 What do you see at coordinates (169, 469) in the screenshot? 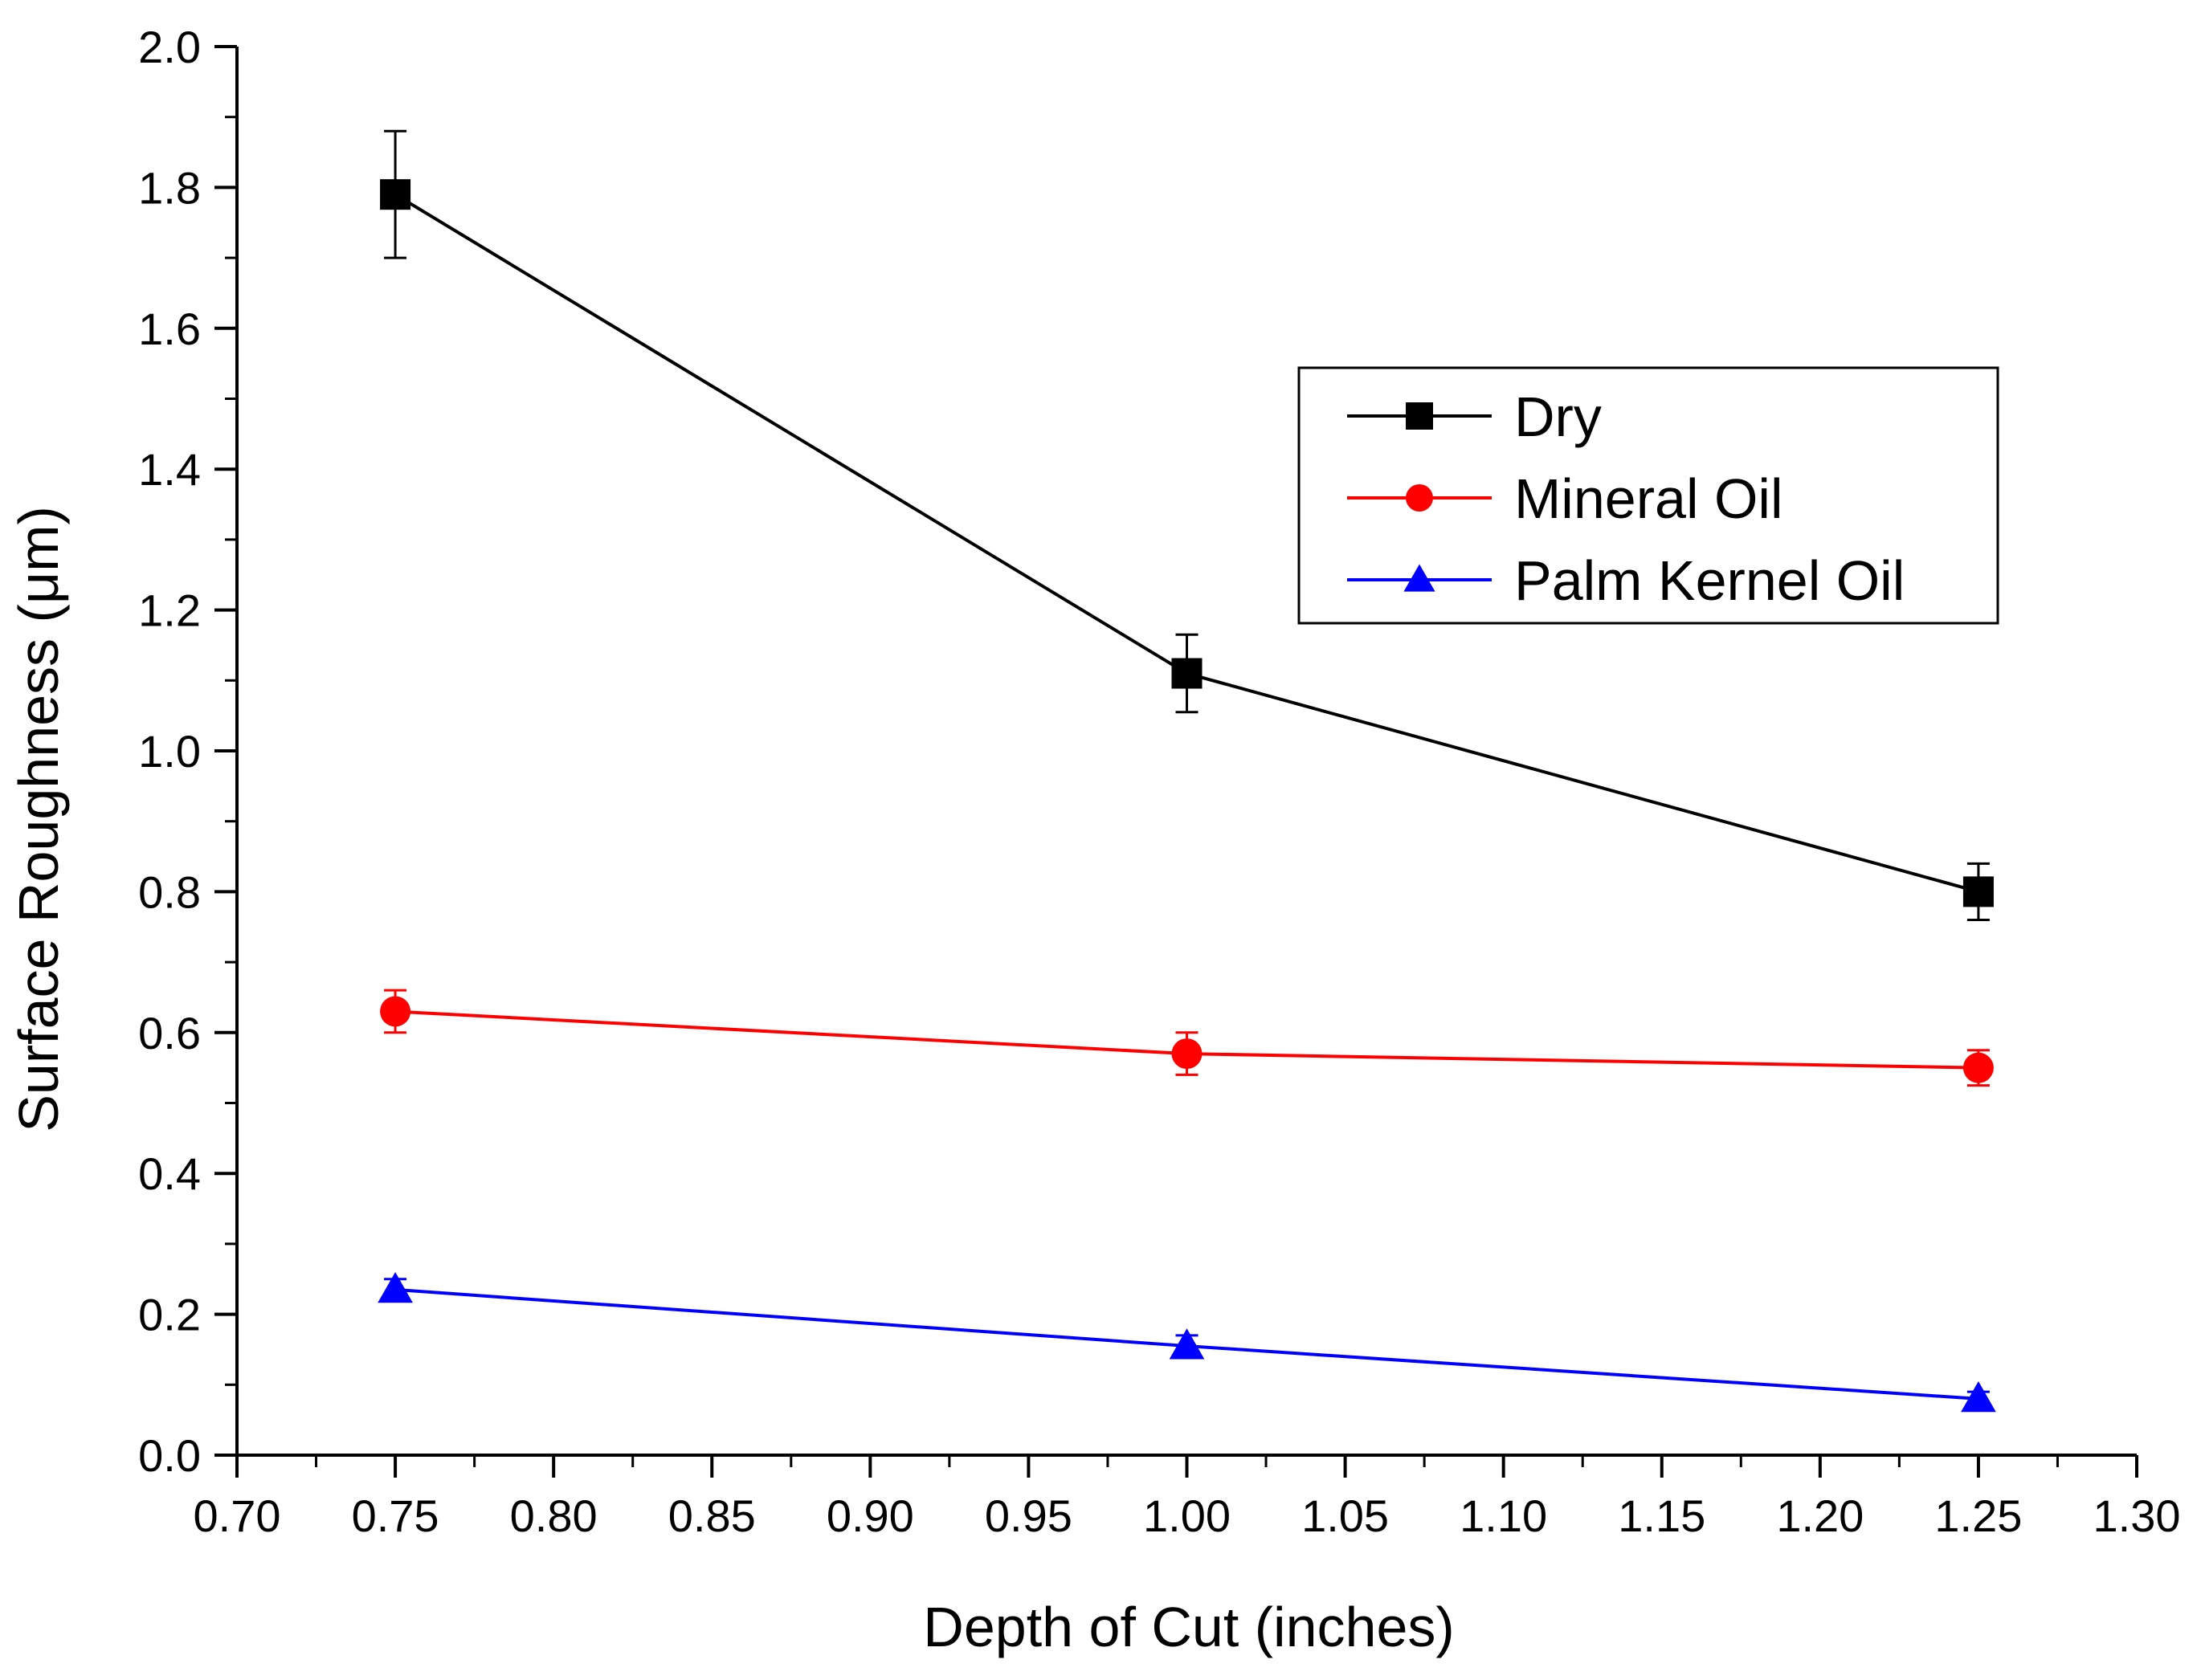
I see `y-tick-label: 1.4` at bounding box center [169, 469].